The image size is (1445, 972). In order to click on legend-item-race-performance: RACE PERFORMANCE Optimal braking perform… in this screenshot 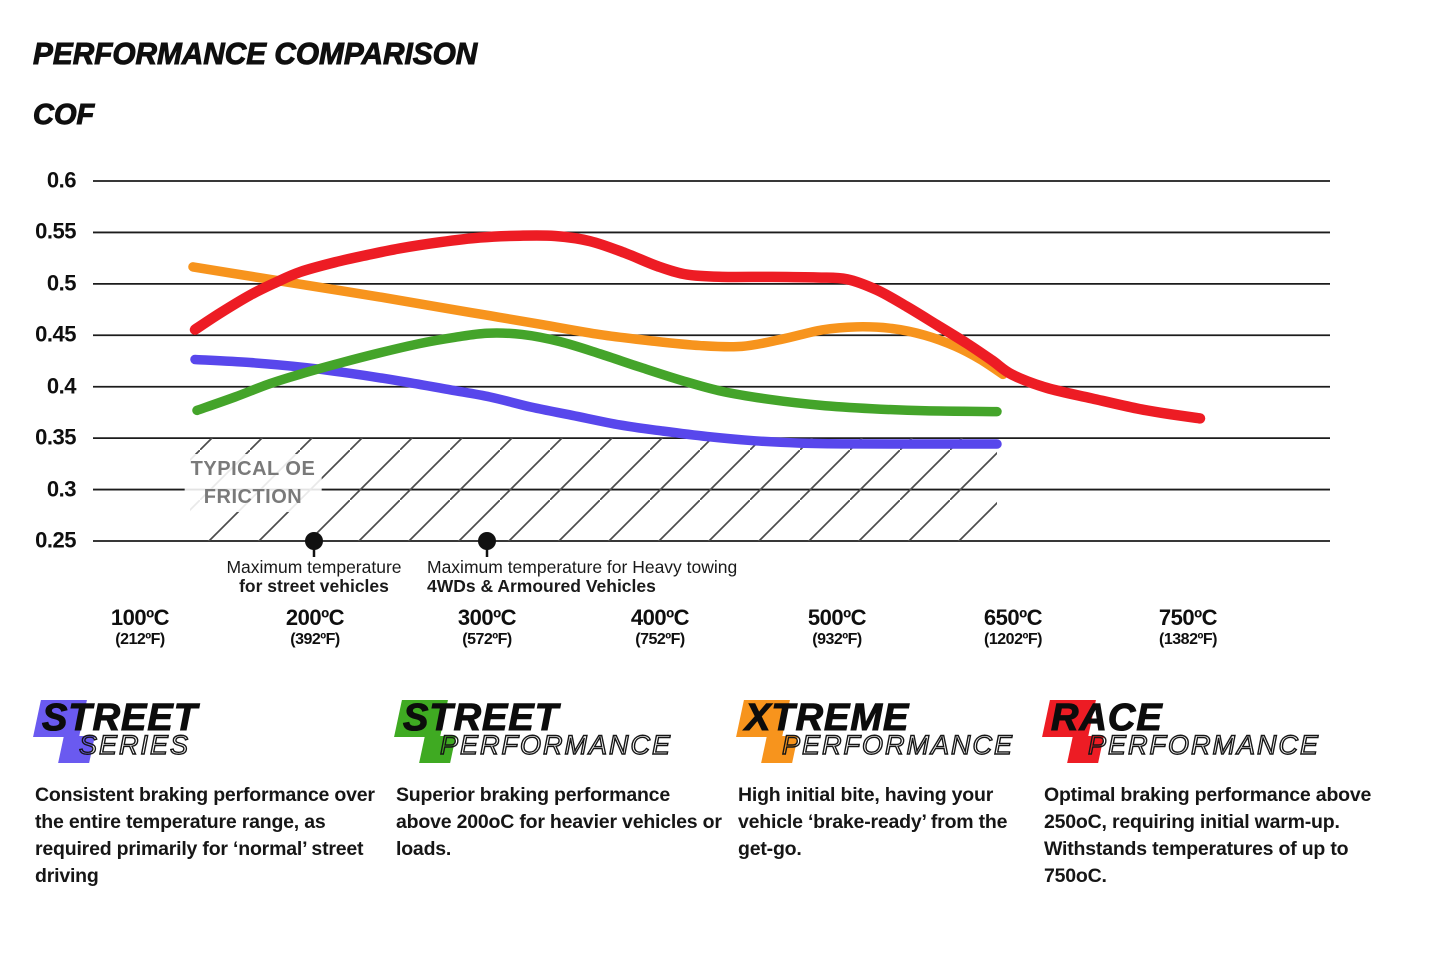, I will do `click(1208, 793)`.